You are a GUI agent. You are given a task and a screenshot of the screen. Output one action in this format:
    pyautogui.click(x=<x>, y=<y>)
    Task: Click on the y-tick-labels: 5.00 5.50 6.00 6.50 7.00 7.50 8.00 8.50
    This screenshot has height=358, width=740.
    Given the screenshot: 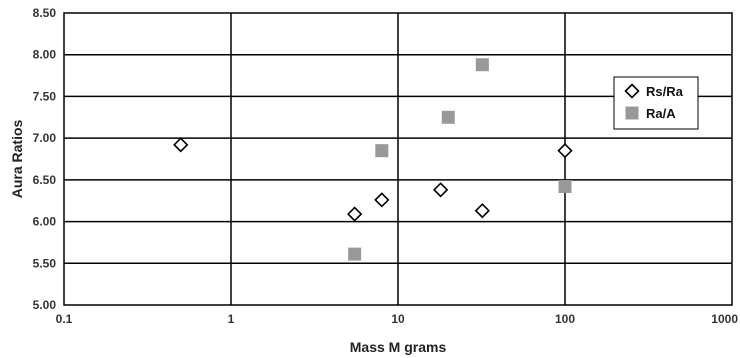 What is the action you would take?
    pyautogui.click(x=45, y=159)
    